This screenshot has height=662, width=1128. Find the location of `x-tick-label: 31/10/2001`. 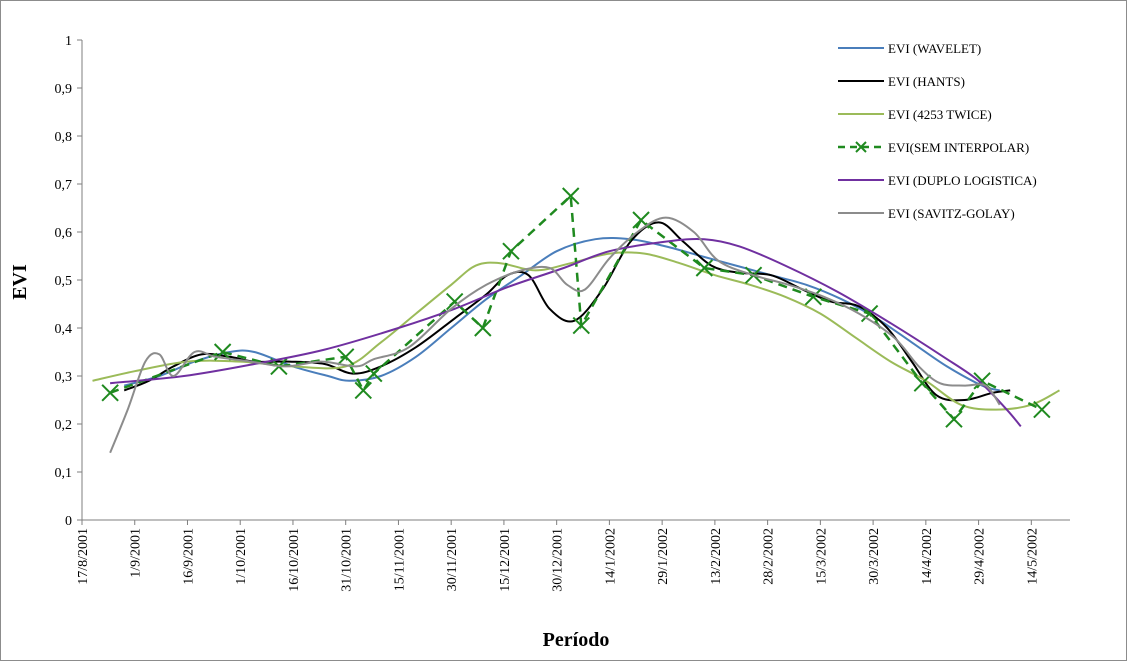

x-tick-label: 31/10/2001 is located at coordinates (347, 560).